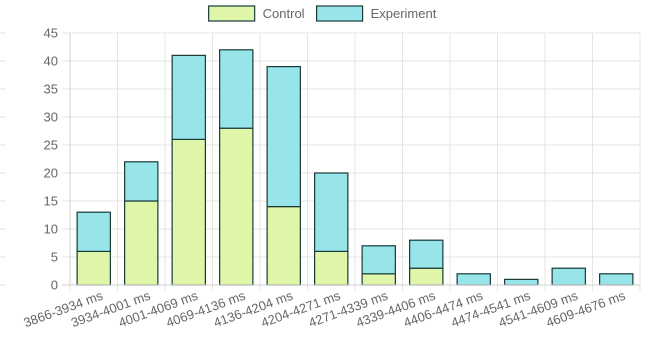 The image size is (645, 347). Describe the element at coordinates (51, 61) in the screenshot. I see `y-tick-label: 40` at that location.